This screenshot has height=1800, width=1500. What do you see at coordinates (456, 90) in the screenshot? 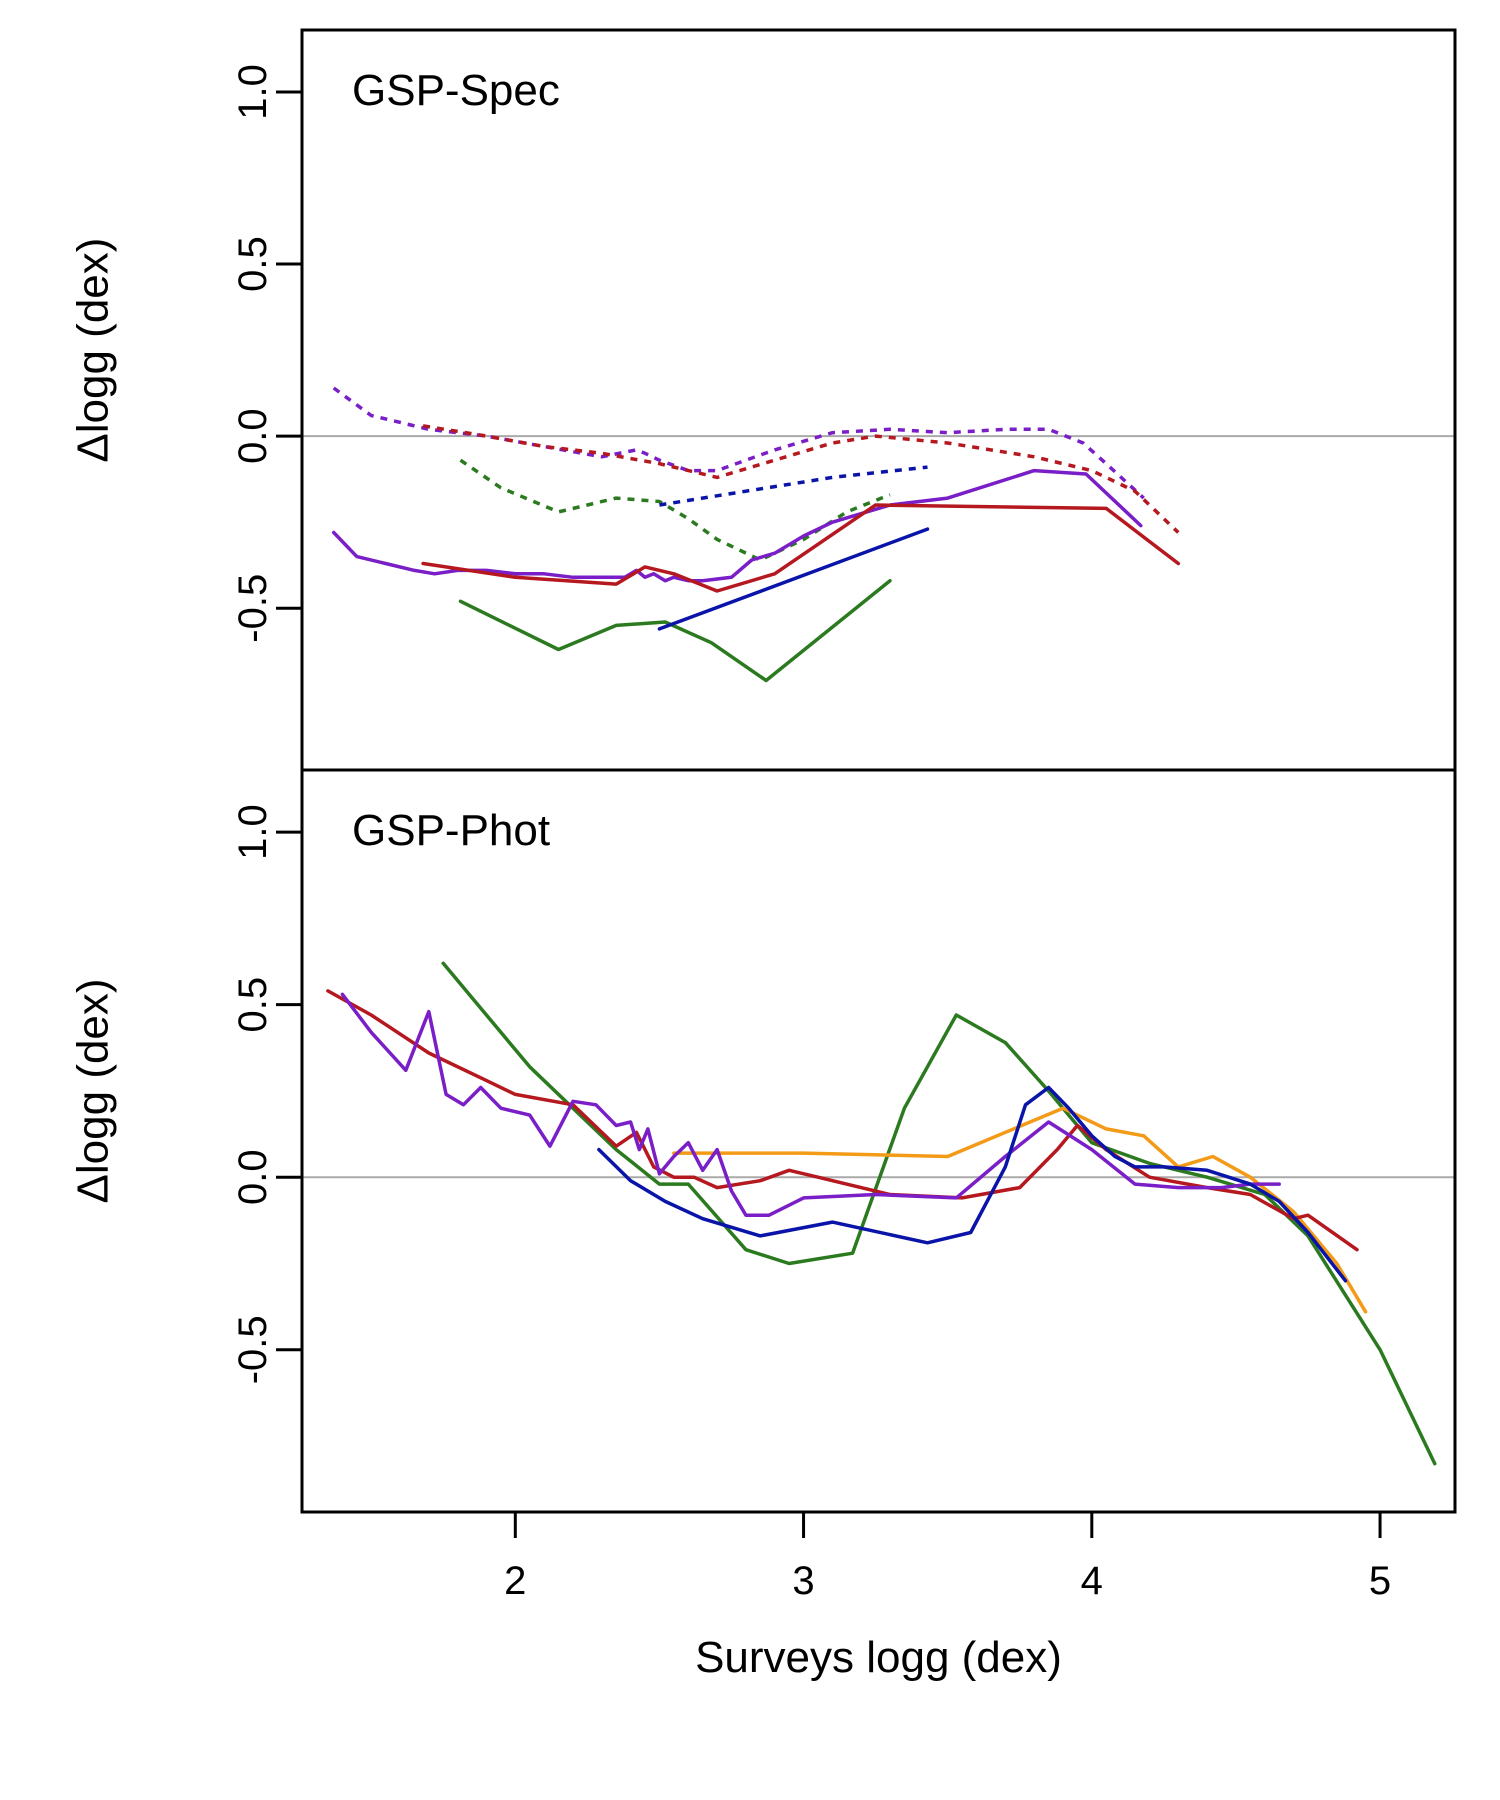
I see `panel-title: GSP-Spec` at bounding box center [456, 90].